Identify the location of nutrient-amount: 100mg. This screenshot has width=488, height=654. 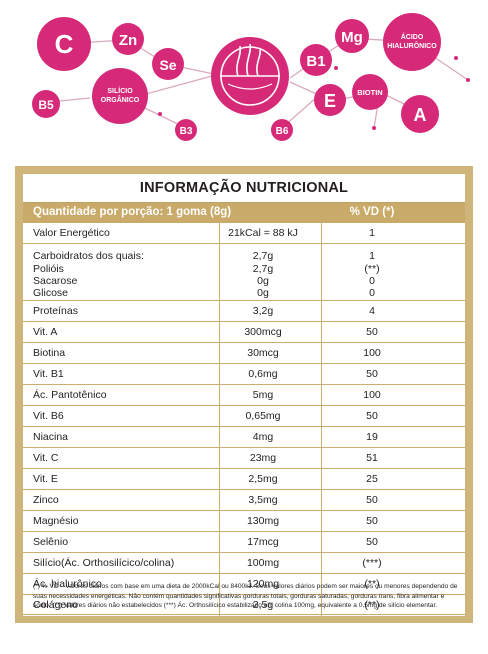
(263, 563).